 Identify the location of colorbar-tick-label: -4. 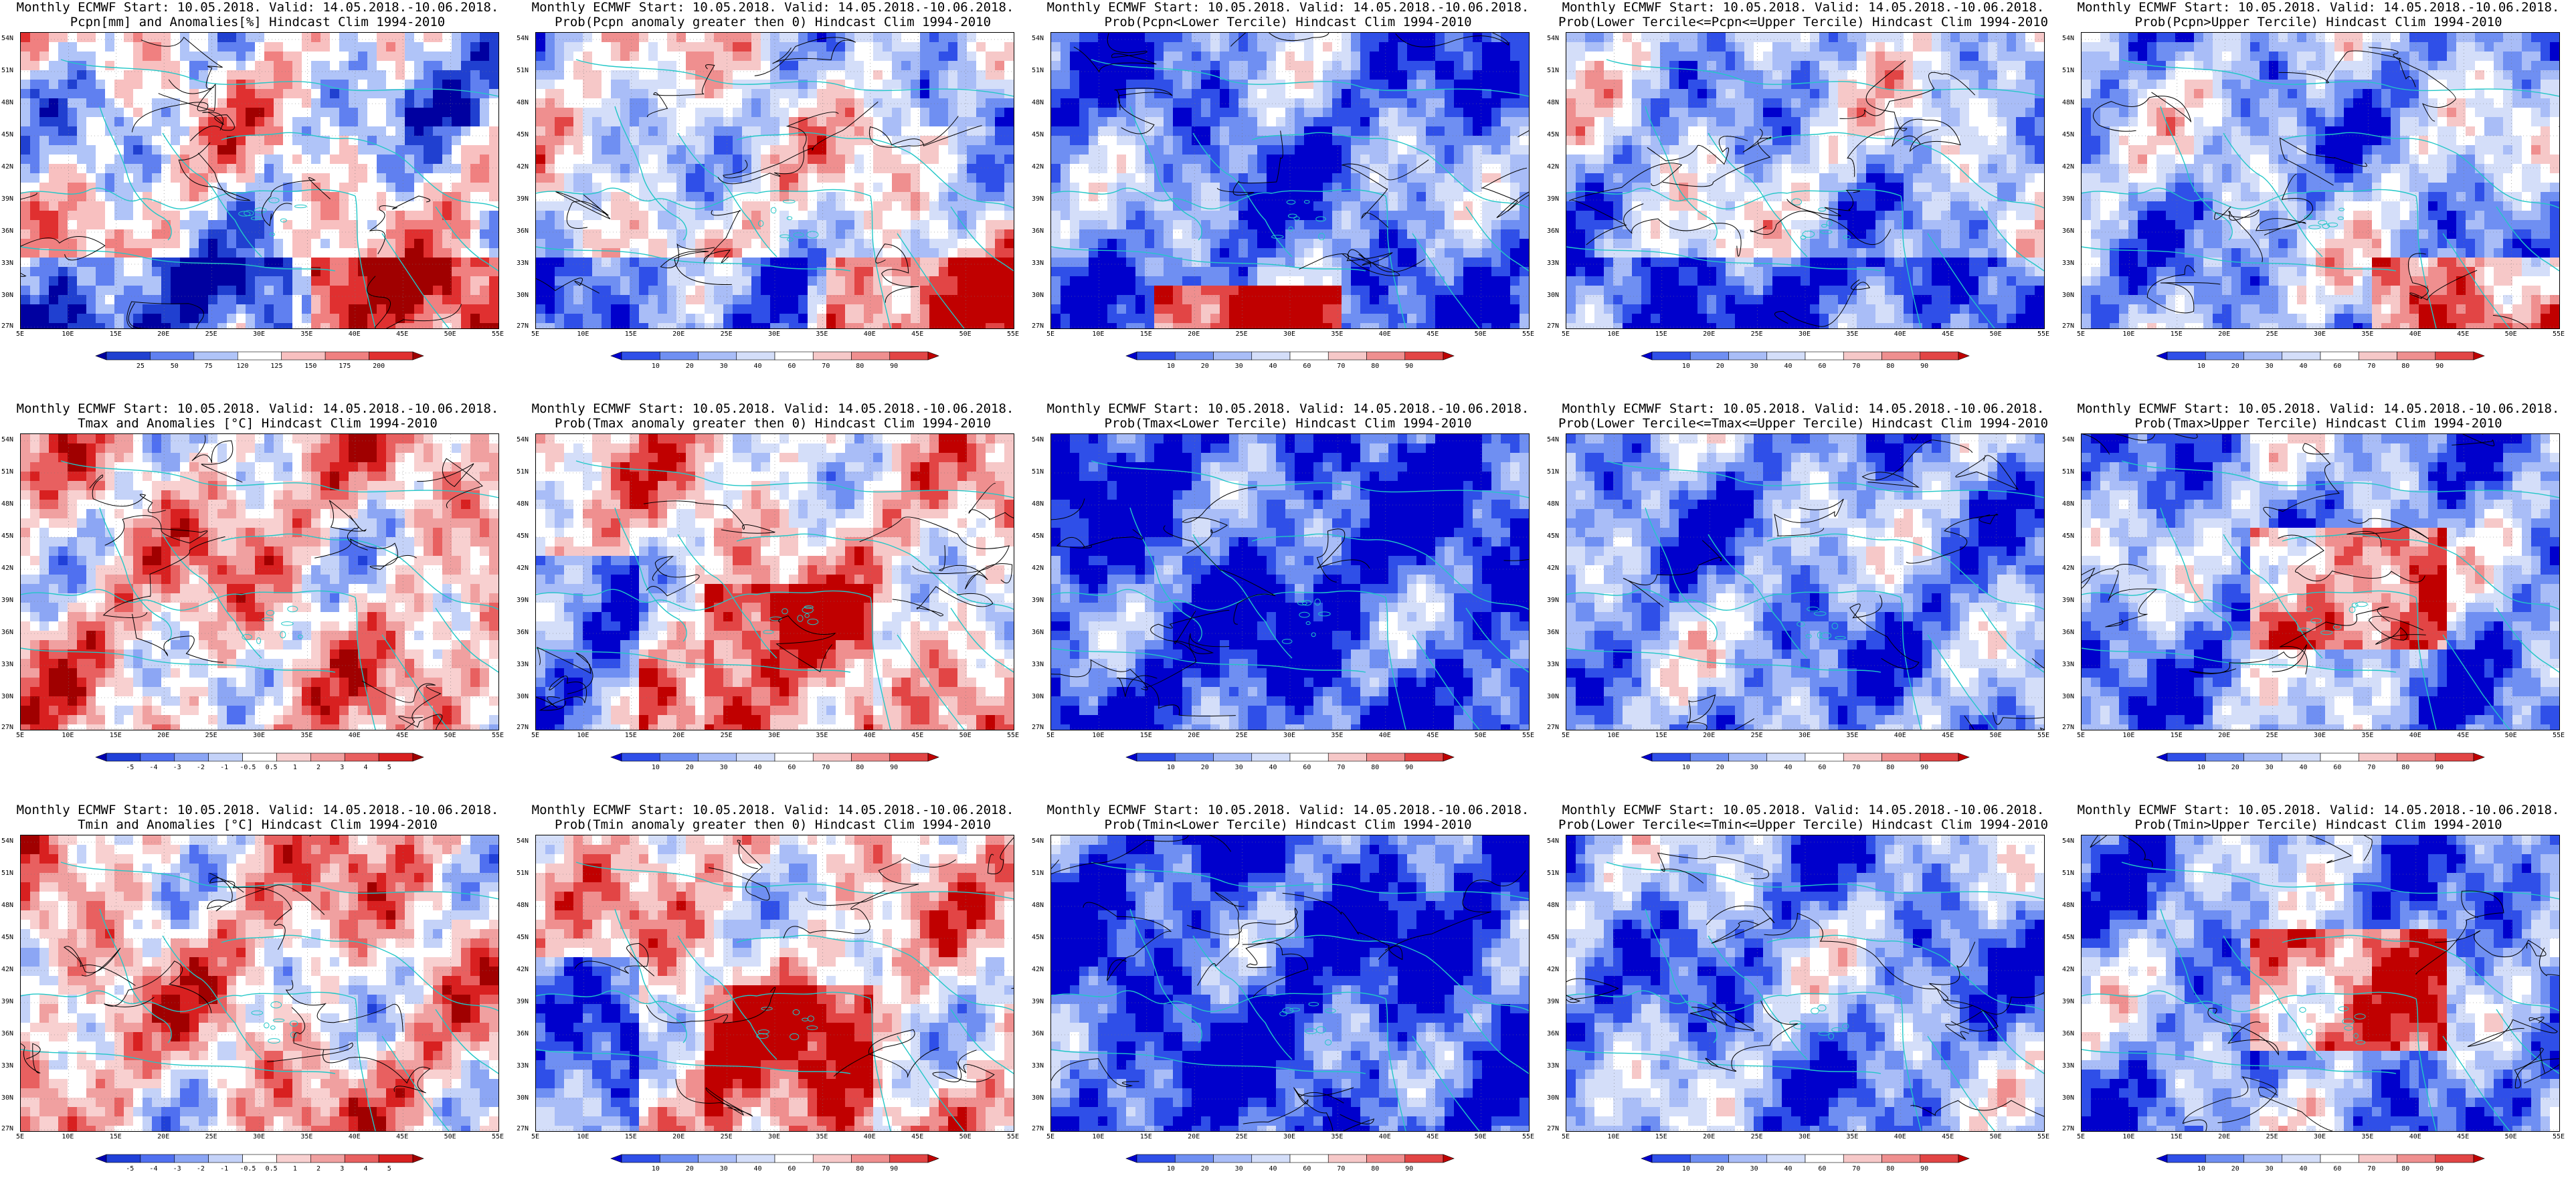
(153, 1169).